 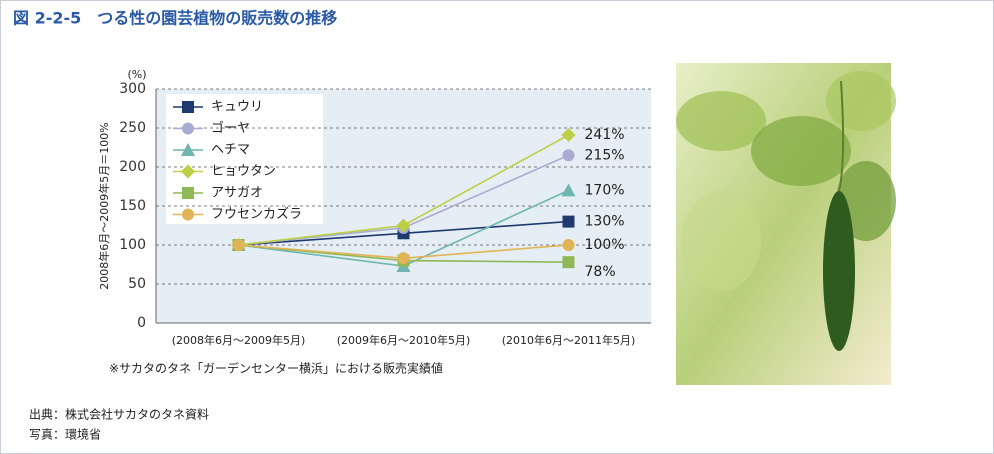 What do you see at coordinates (569, 340) in the screenshot?
I see `x-tick-label: (2010年6月～2011年5月)` at bounding box center [569, 340].